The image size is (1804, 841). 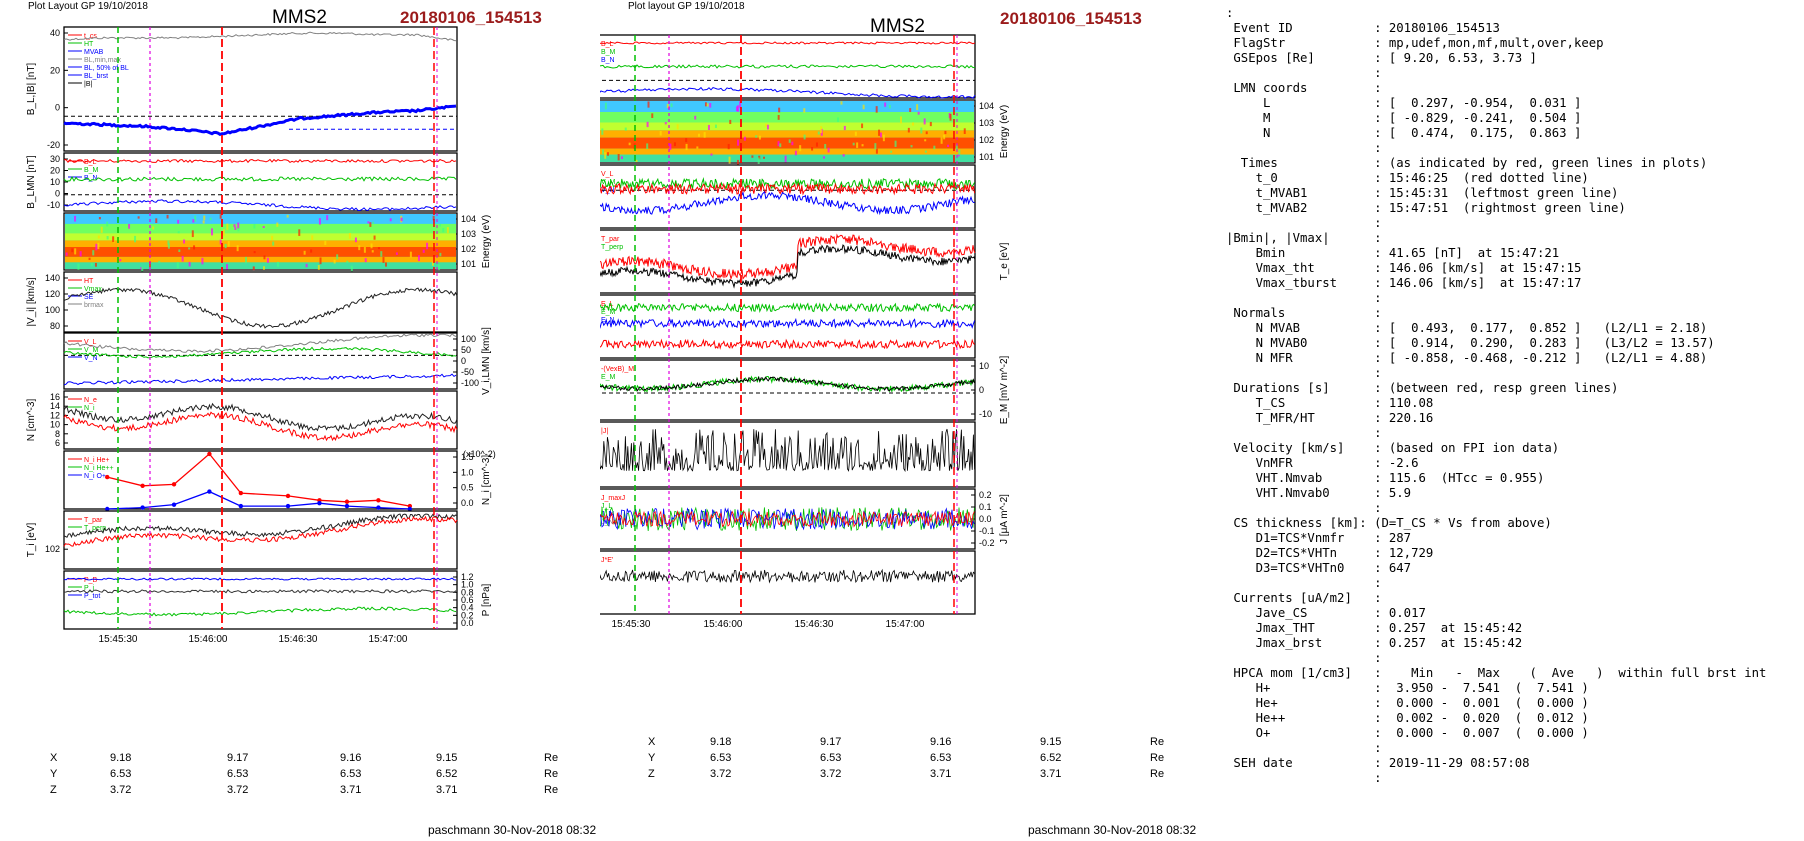 What do you see at coordinates (91, 358) in the screenshot?
I see `legend-label: V_N` at bounding box center [91, 358].